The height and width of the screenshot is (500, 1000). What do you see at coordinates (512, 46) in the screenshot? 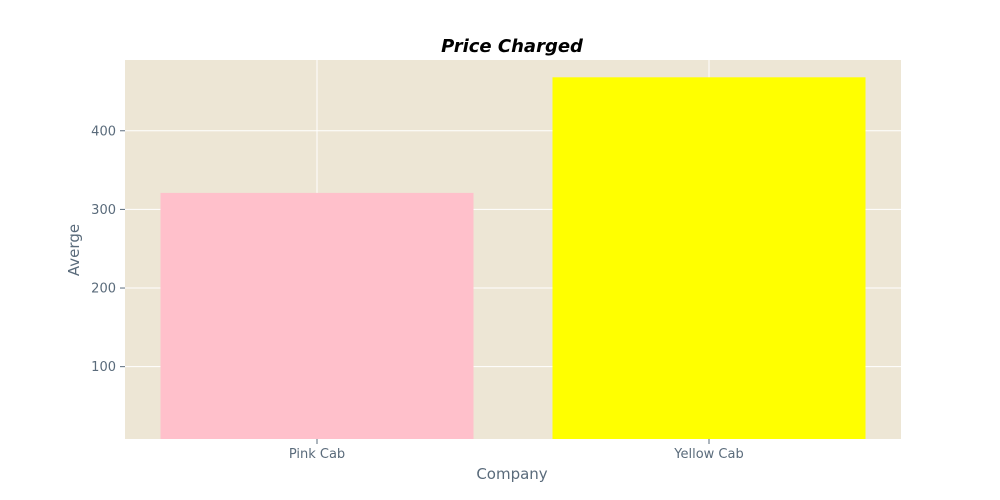
I see `chart-title: Price Charged` at bounding box center [512, 46].